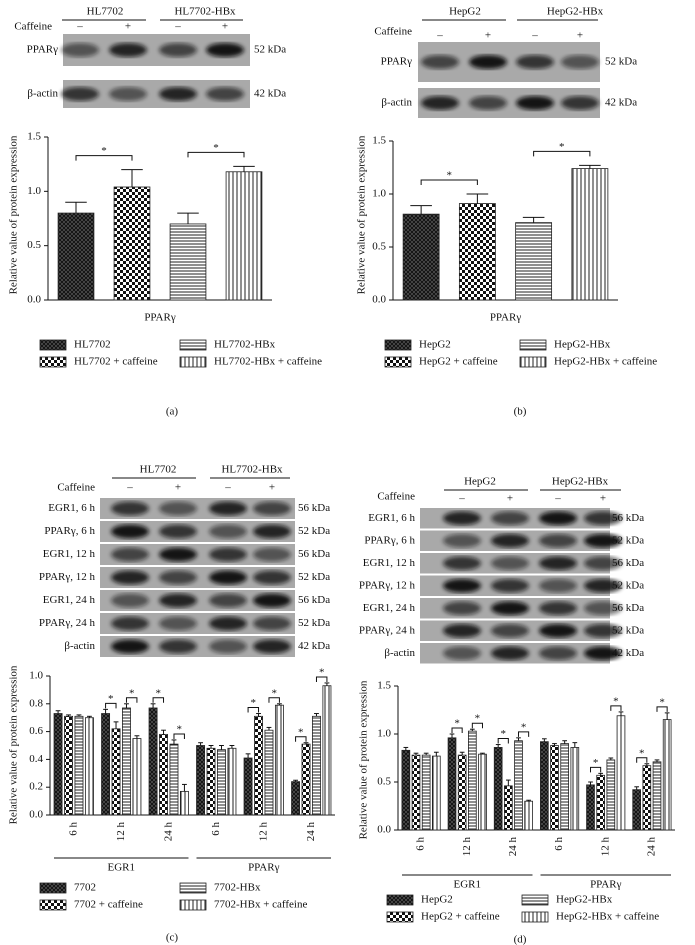 The width and height of the screenshot is (695, 945). Describe the element at coordinates (651, 847) in the screenshot. I see `x-tick-label: 24 h` at that location.